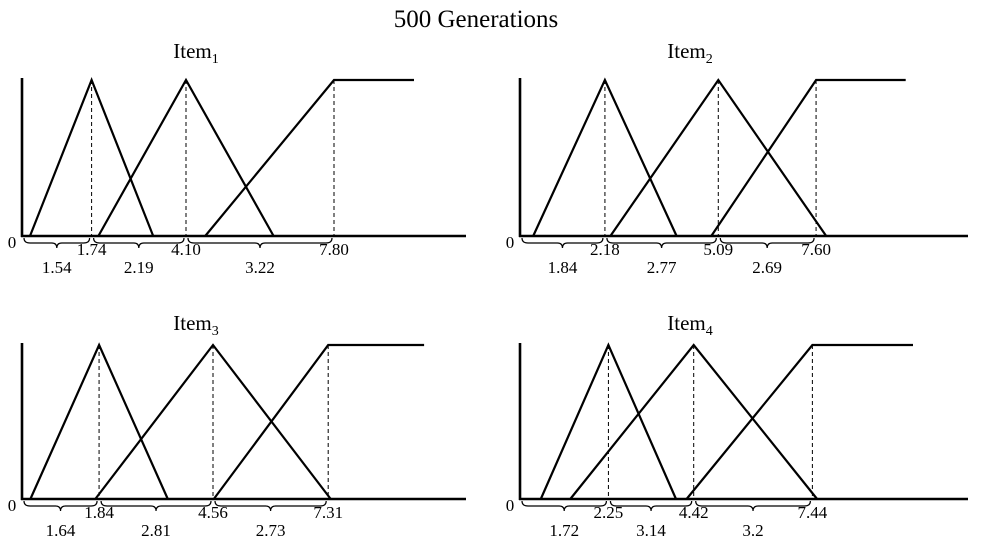  Describe the element at coordinates (709, 331) in the screenshot. I see `panel-title-subscript: 4` at that location.